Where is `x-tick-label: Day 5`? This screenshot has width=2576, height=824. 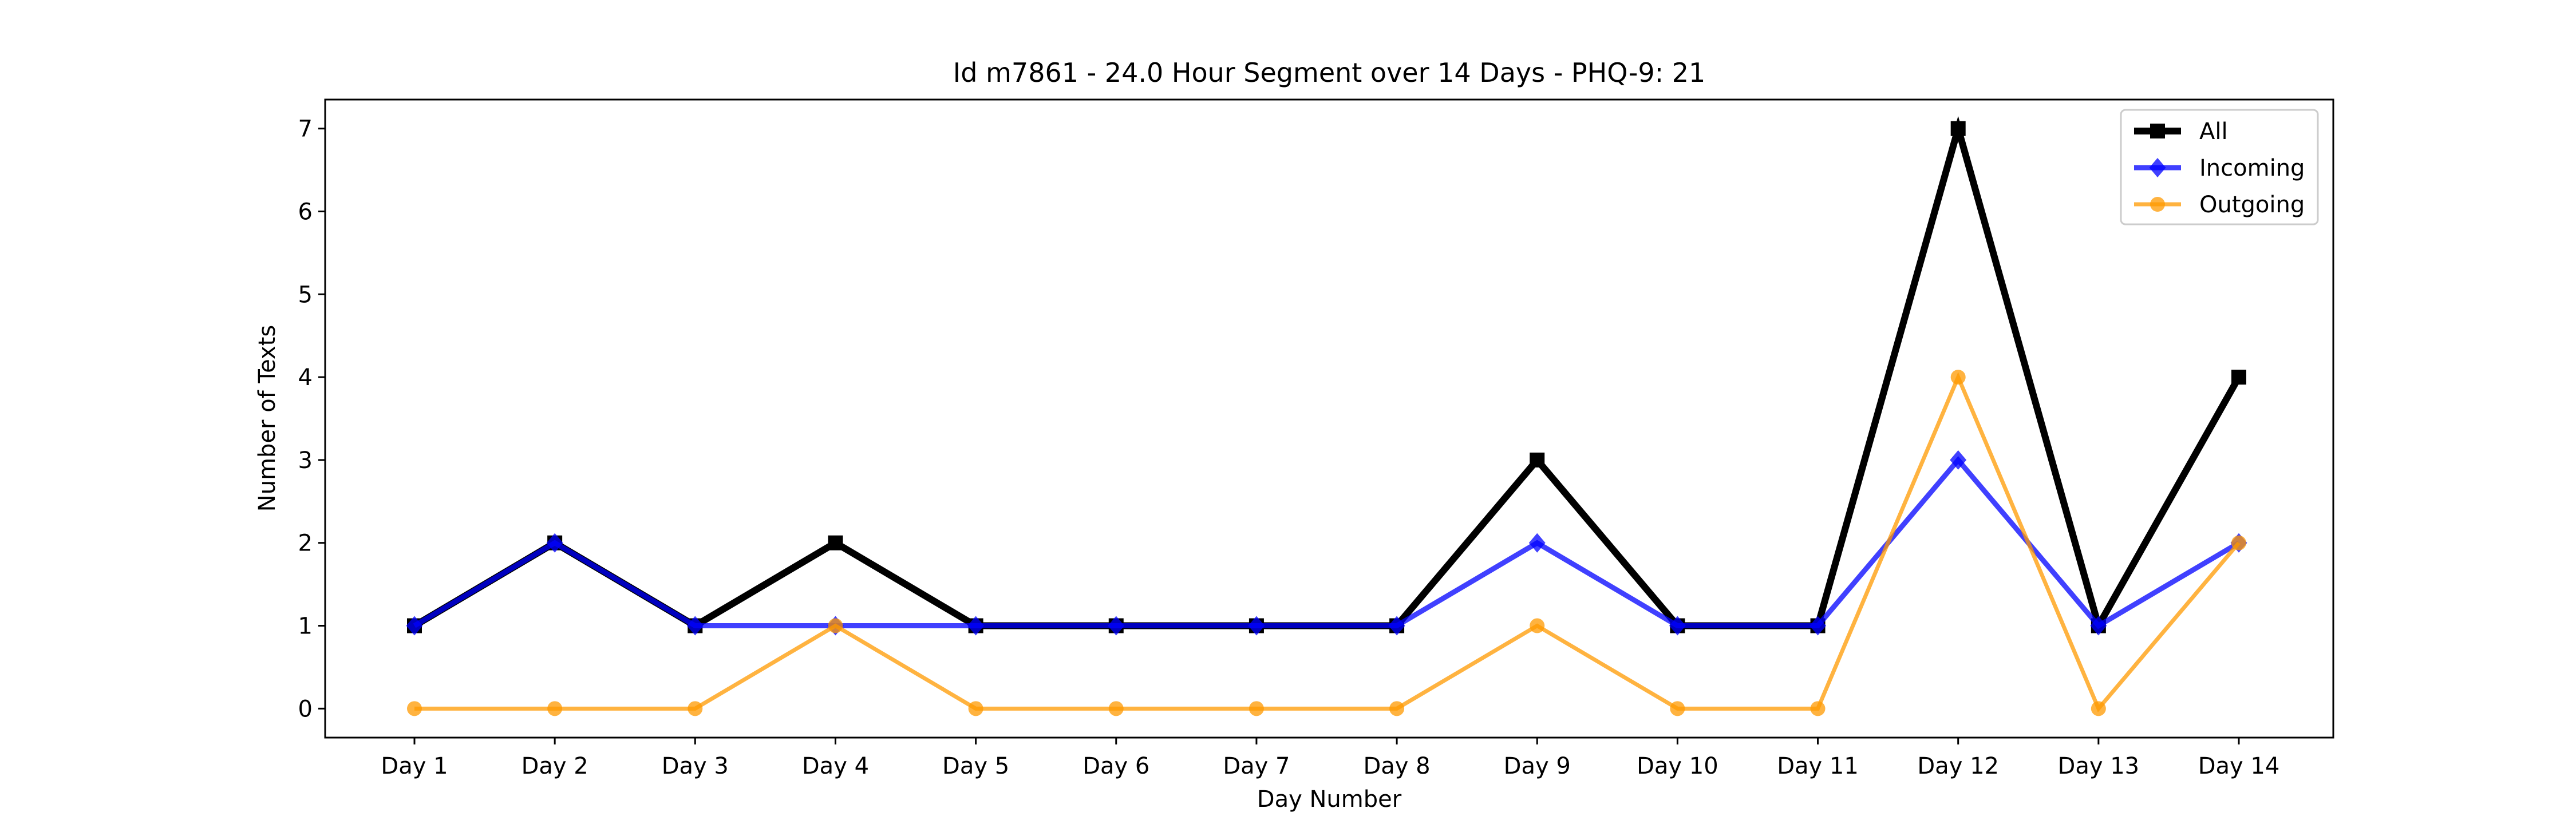 x-tick-label: Day 5 is located at coordinates (975, 766).